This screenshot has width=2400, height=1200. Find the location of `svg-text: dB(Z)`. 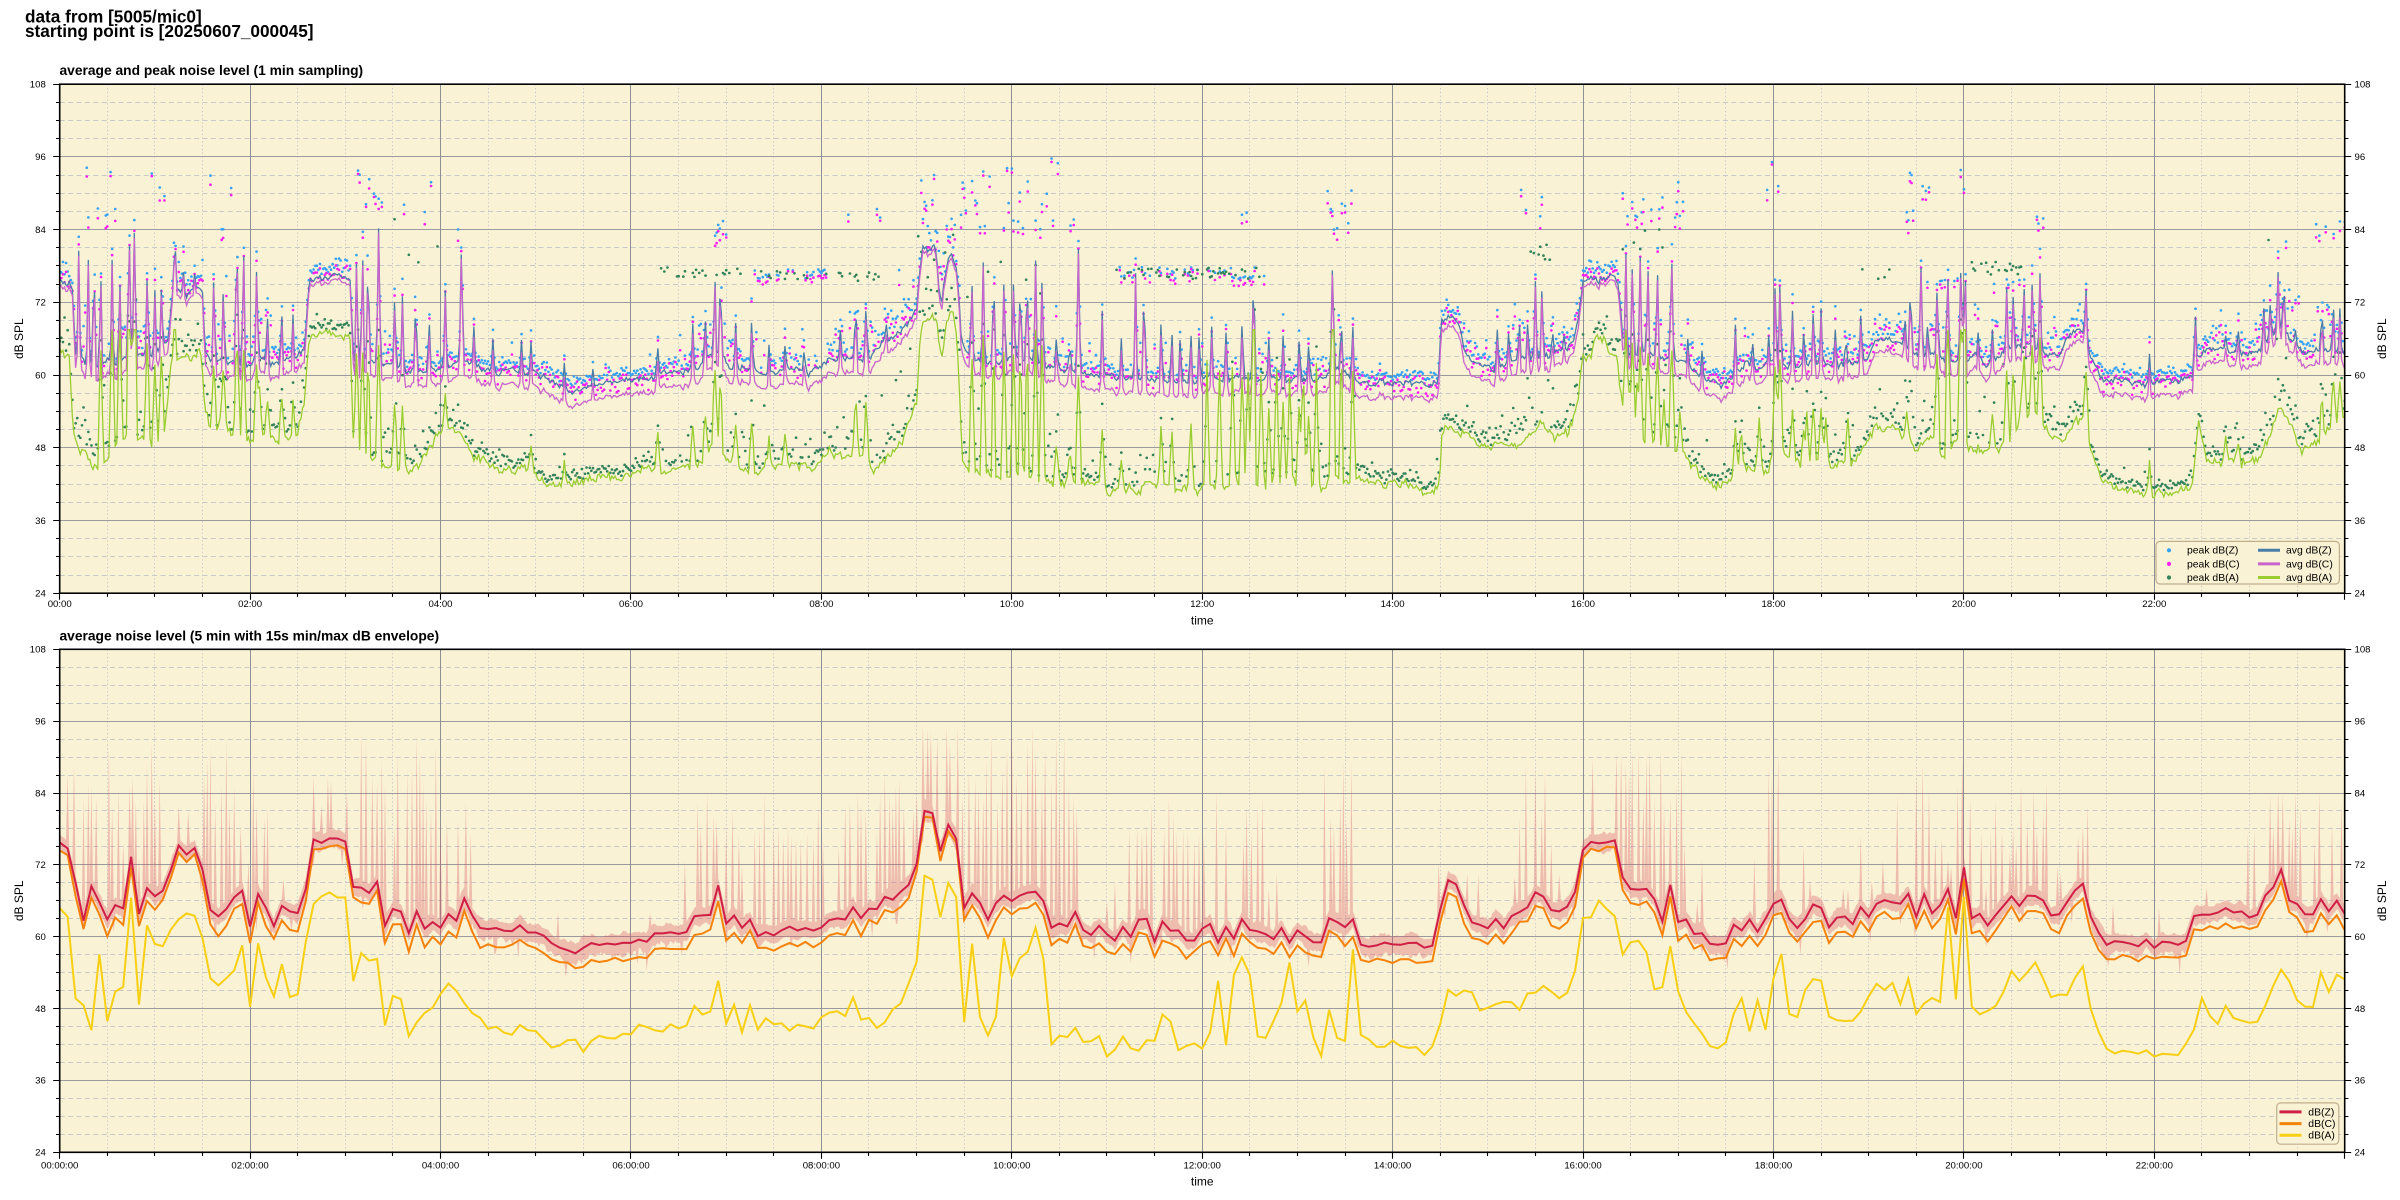

svg-text: dB(Z) is located at coordinates (2321, 1112).